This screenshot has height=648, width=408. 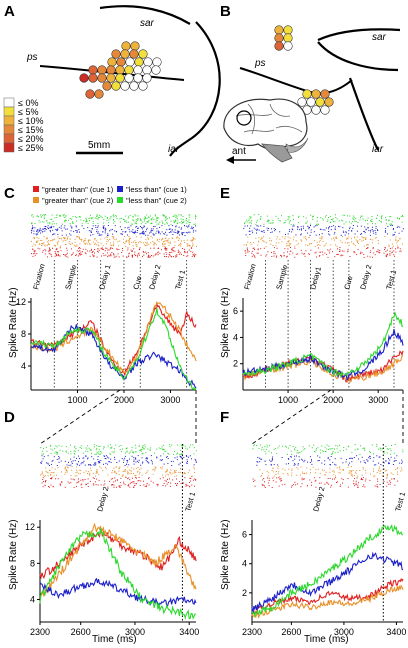 What do you see at coordinates (147, 23) in the screenshot?
I see `label-sar-a: sar` at bounding box center [147, 23].